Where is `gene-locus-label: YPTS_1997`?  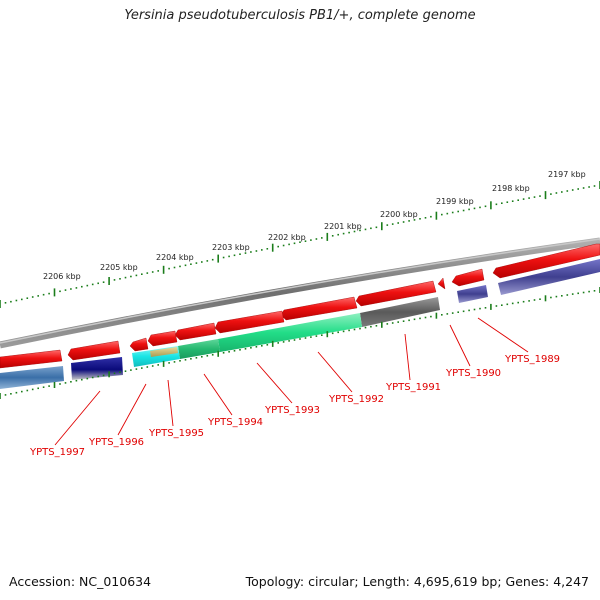
gene-locus-label: YPTS_1997 is located at coordinates (57, 452).